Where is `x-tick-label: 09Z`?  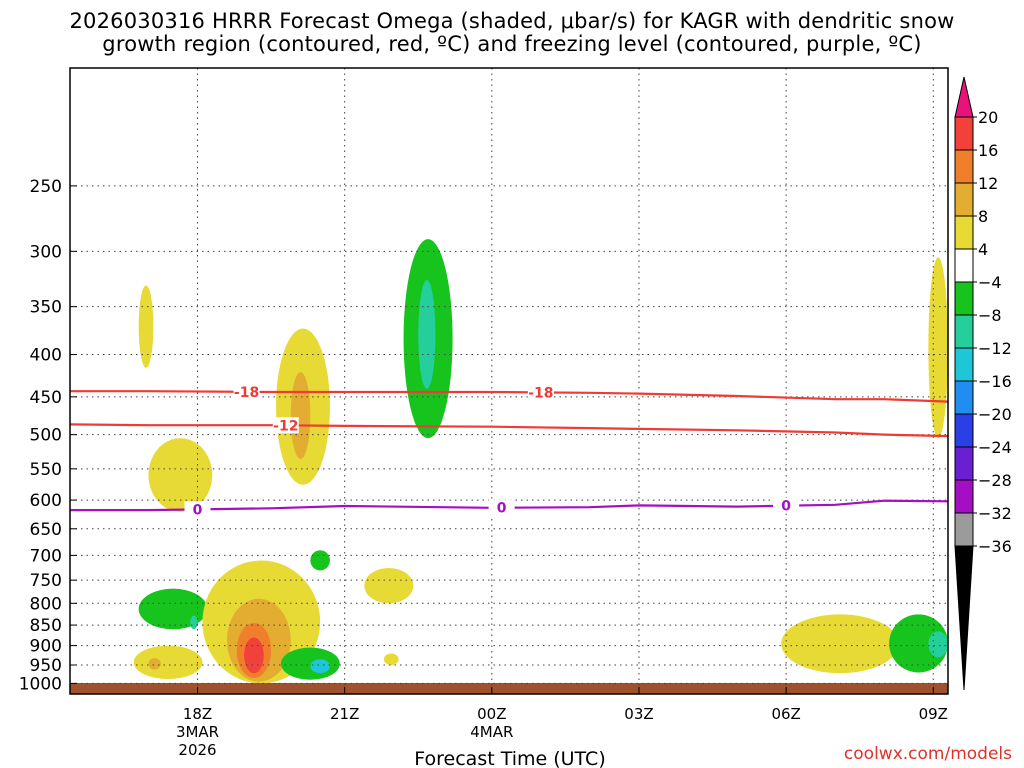 x-tick-label: 09Z is located at coordinates (933, 714).